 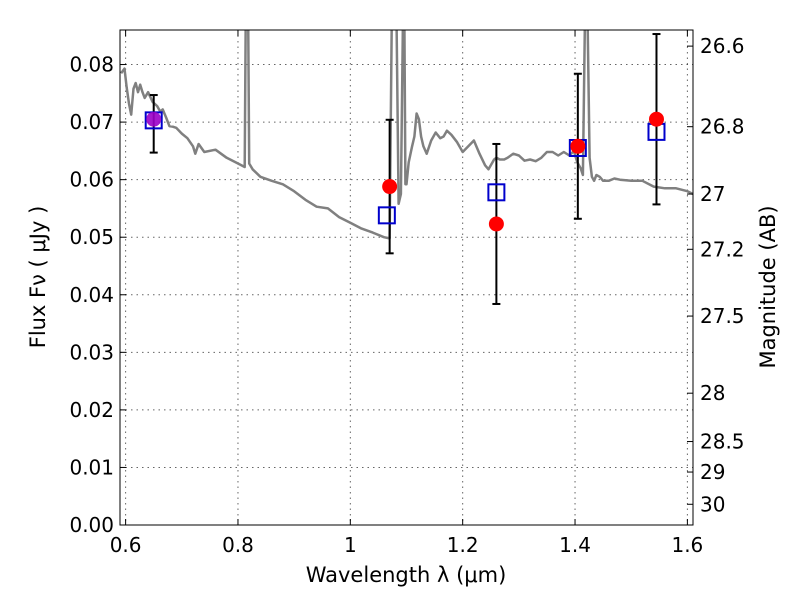 I want to click on y2-axis-title: Magnitude (AB), so click(x=768, y=286).